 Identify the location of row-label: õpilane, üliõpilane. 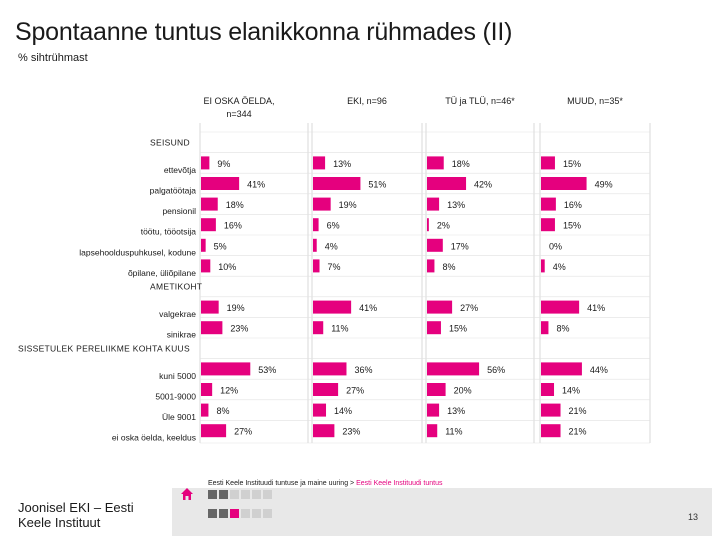
(162, 273).